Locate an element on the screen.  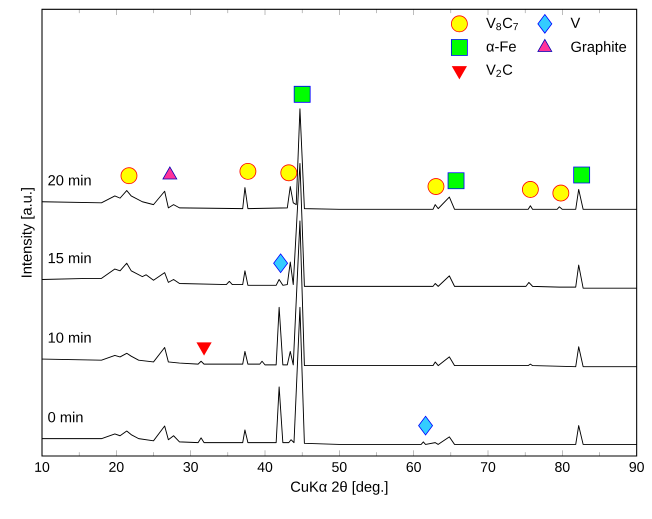
legend-label: V is located at coordinates (575, 23).